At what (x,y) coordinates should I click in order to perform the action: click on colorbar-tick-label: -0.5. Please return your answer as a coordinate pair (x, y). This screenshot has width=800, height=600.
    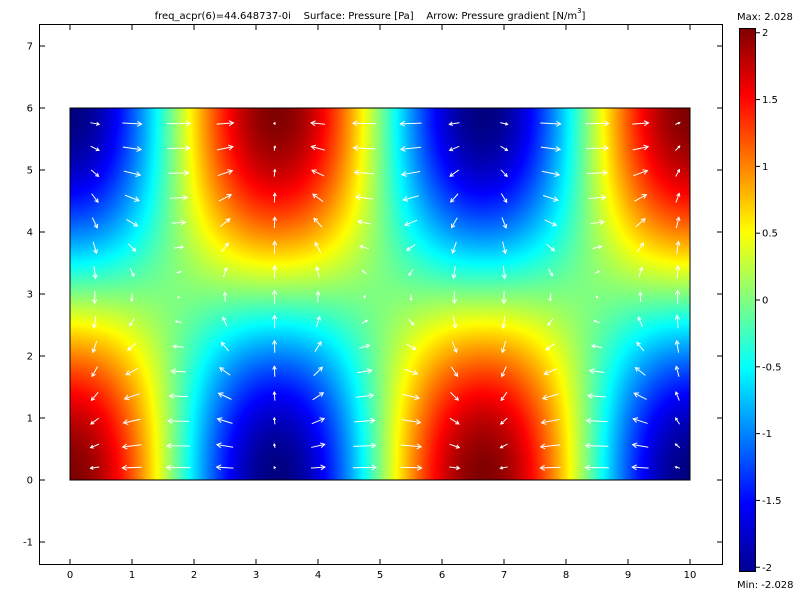
    Looking at the image, I should click on (772, 367).